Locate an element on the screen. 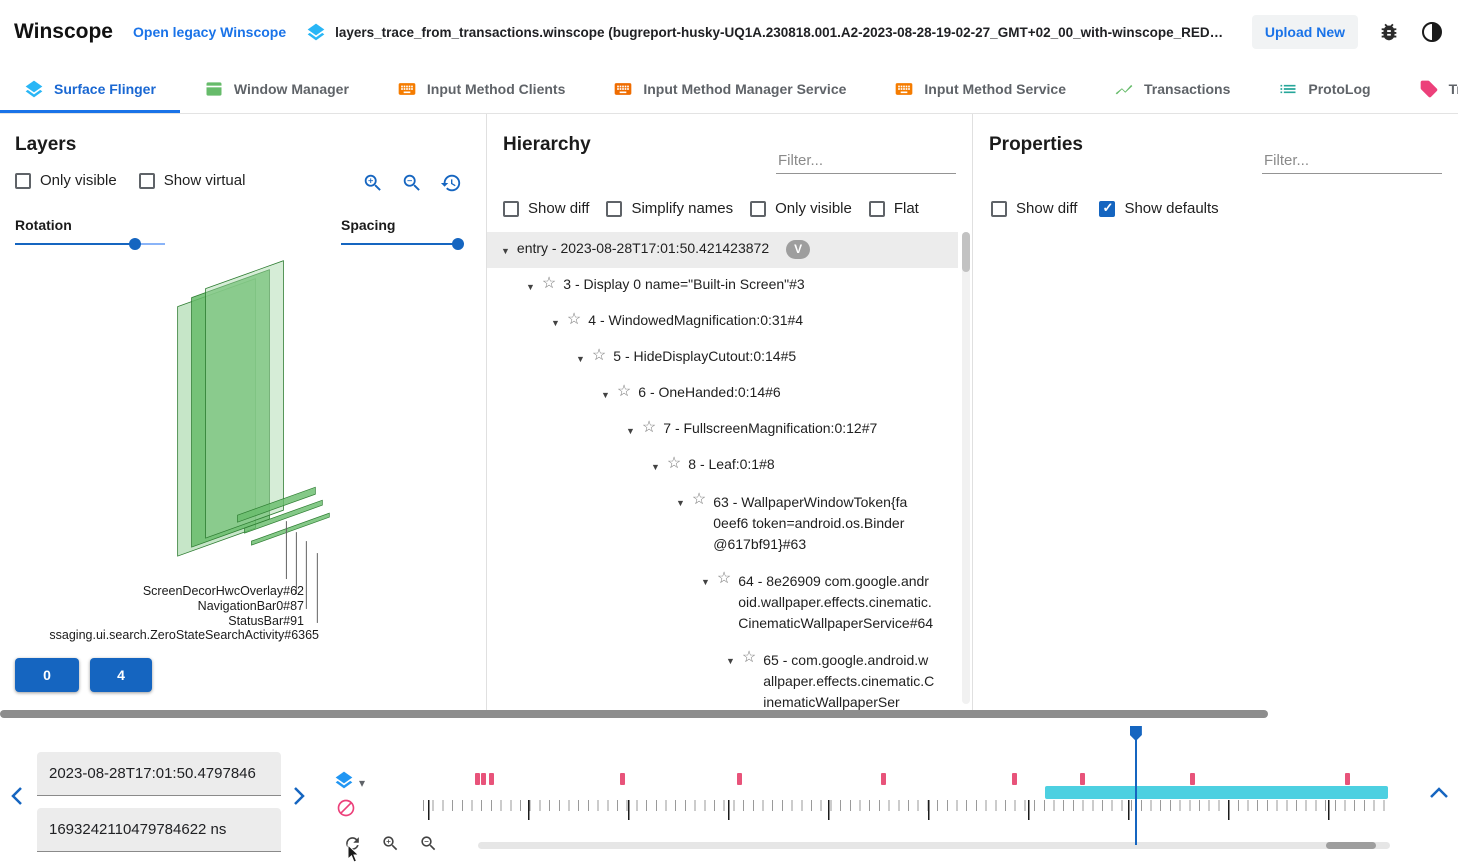  timestamp-human-input is located at coordinates (159, 774).